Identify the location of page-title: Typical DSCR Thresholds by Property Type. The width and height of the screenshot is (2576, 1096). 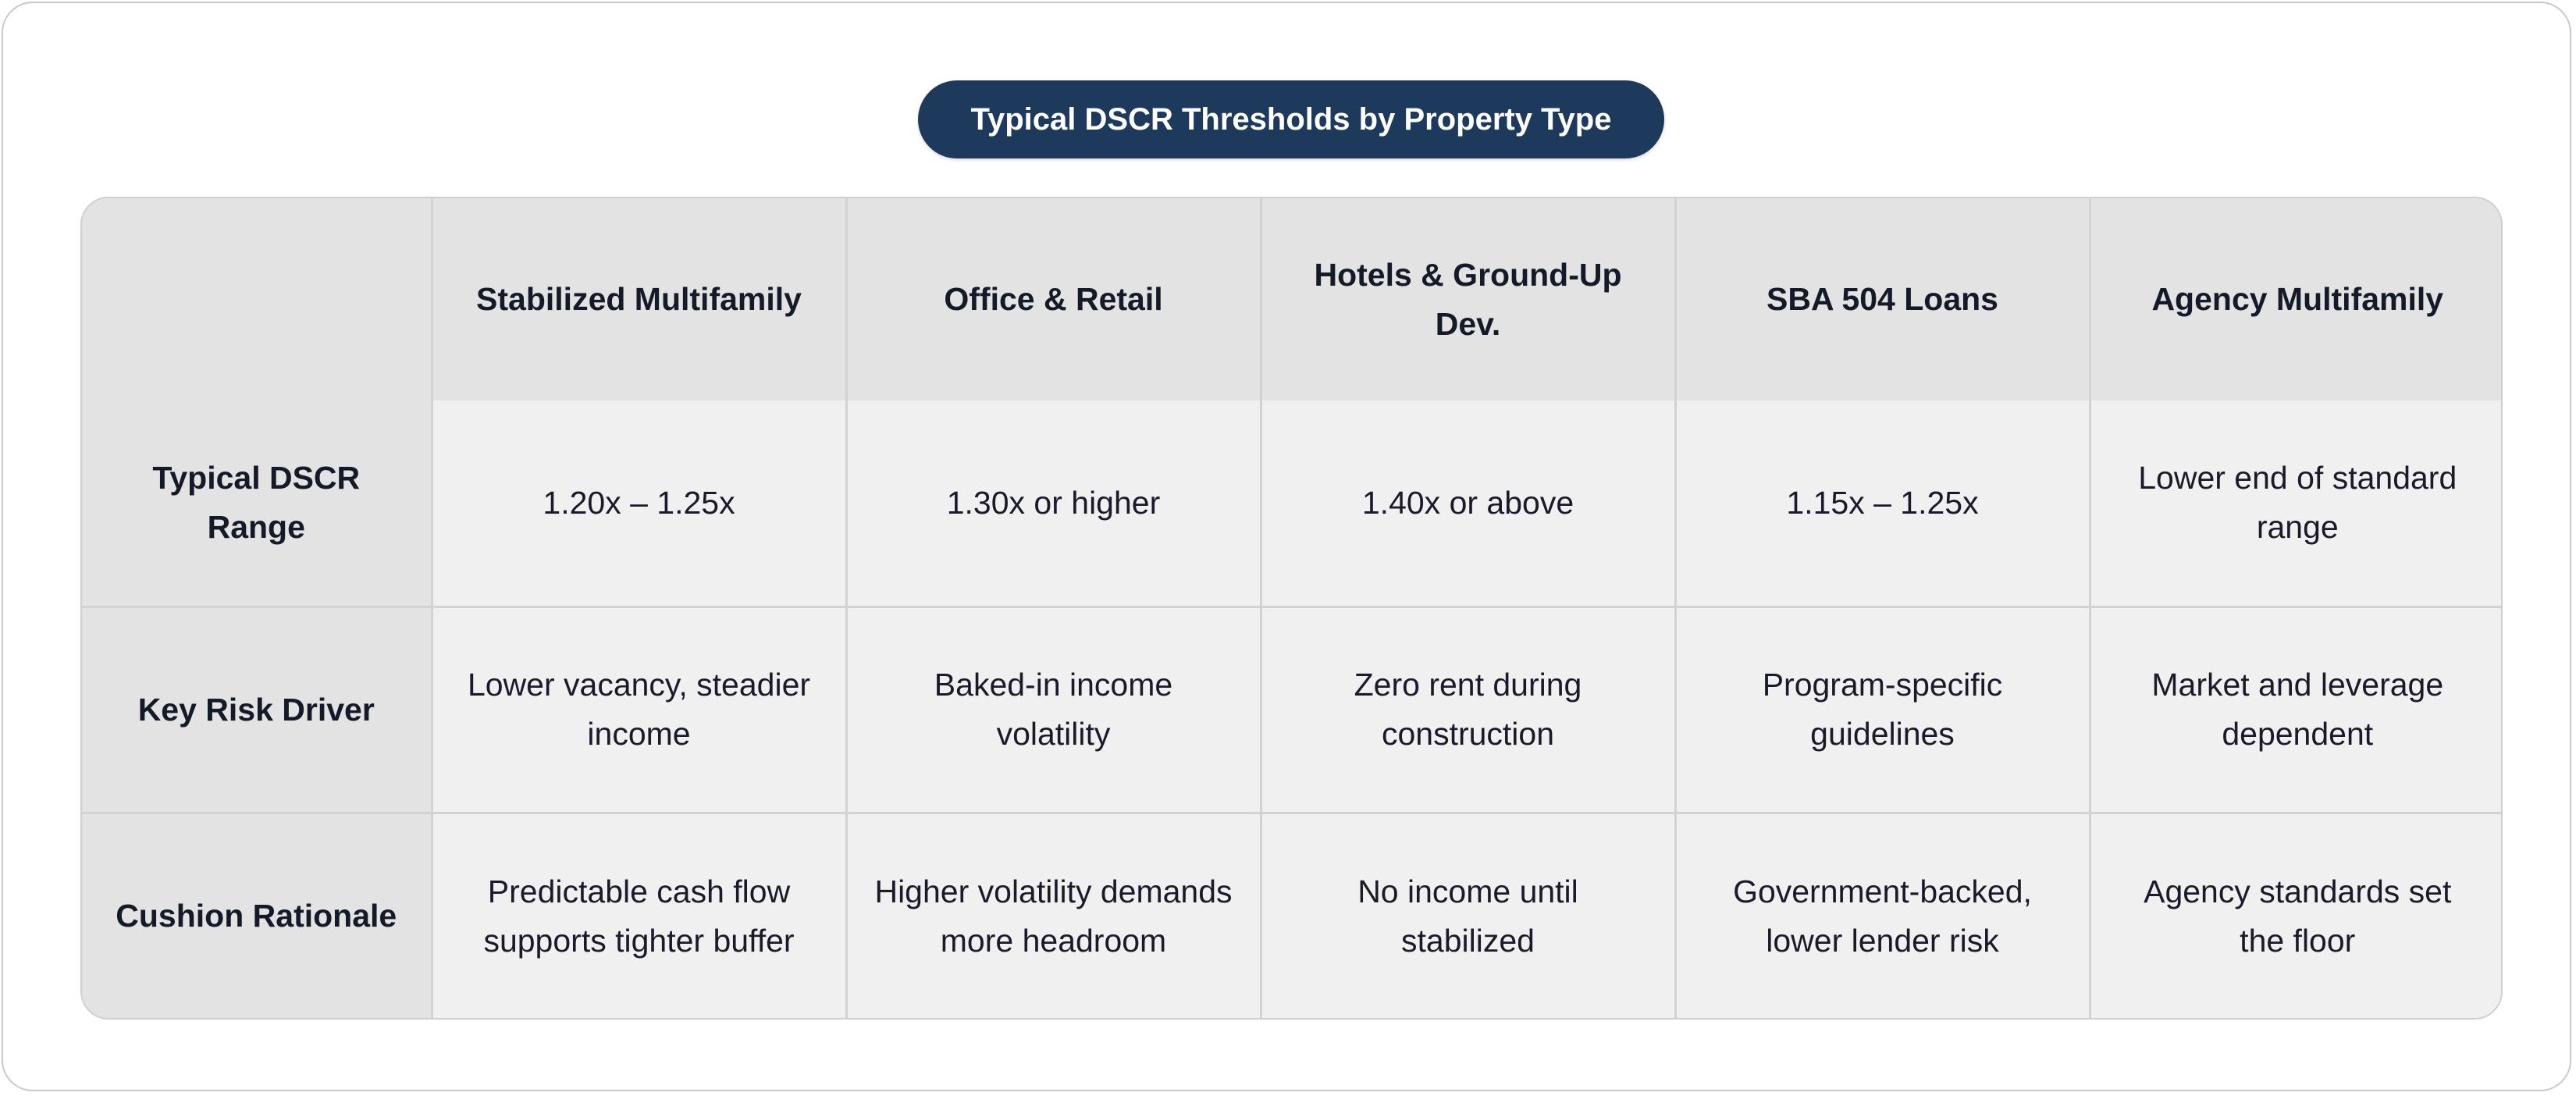
(1291, 119).